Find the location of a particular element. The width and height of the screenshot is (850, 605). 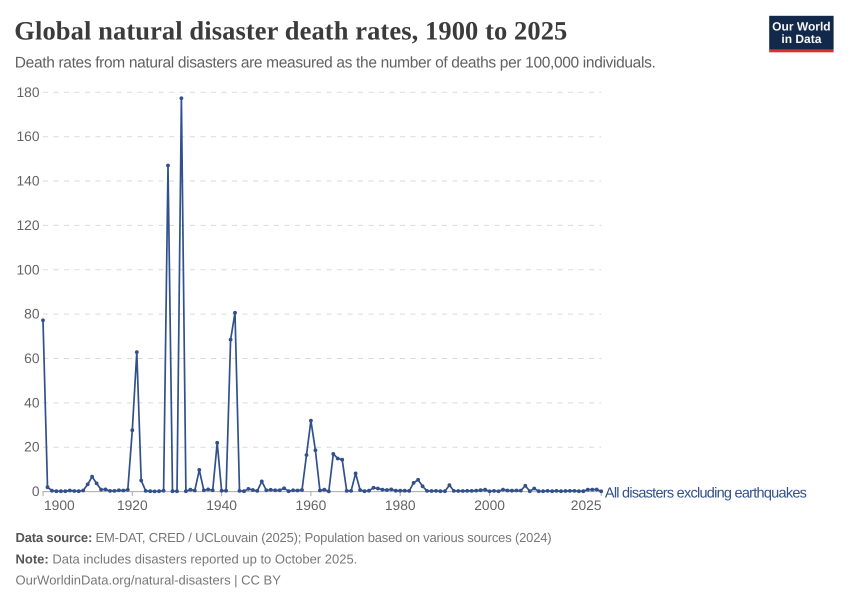

svg-text: 1900 is located at coordinates (59, 505).